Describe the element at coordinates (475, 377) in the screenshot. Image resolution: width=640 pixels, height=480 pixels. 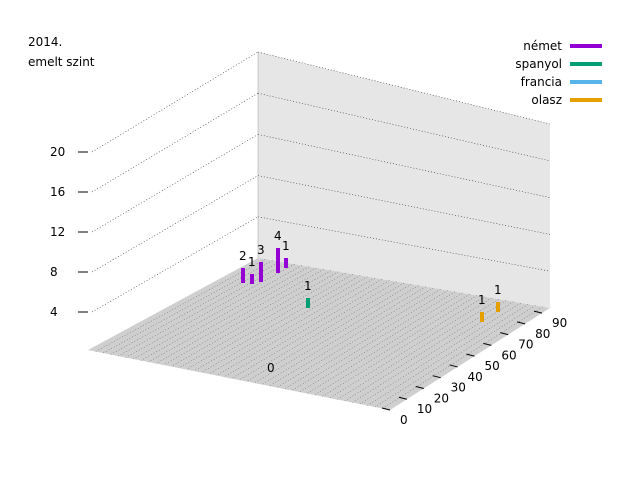
I see `x-tick-label: 40` at that location.